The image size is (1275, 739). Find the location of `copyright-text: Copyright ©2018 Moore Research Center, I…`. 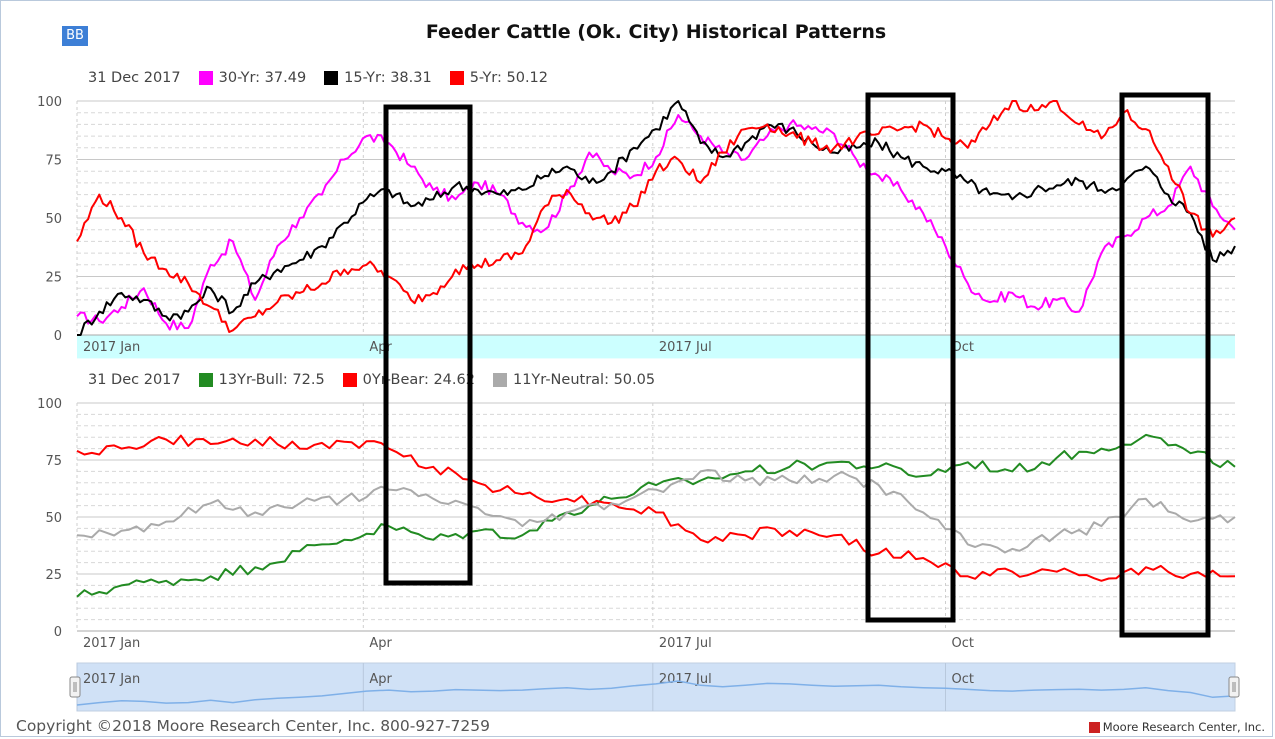

copyright-text: Copyright ©2018 Moore Research Center, I… is located at coordinates (253, 726).